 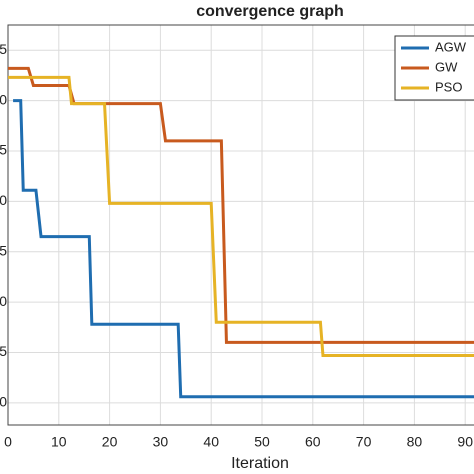 What do you see at coordinates (446, 66) in the screenshot?
I see `legend-label: GW` at bounding box center [446, 66].